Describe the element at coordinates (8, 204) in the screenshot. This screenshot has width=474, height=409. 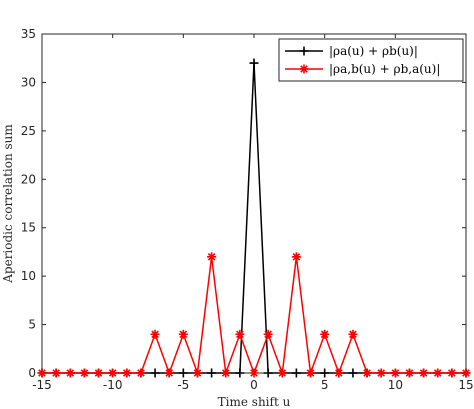
I see `y-axis-label: Aperiodic correlation sum` at that location.